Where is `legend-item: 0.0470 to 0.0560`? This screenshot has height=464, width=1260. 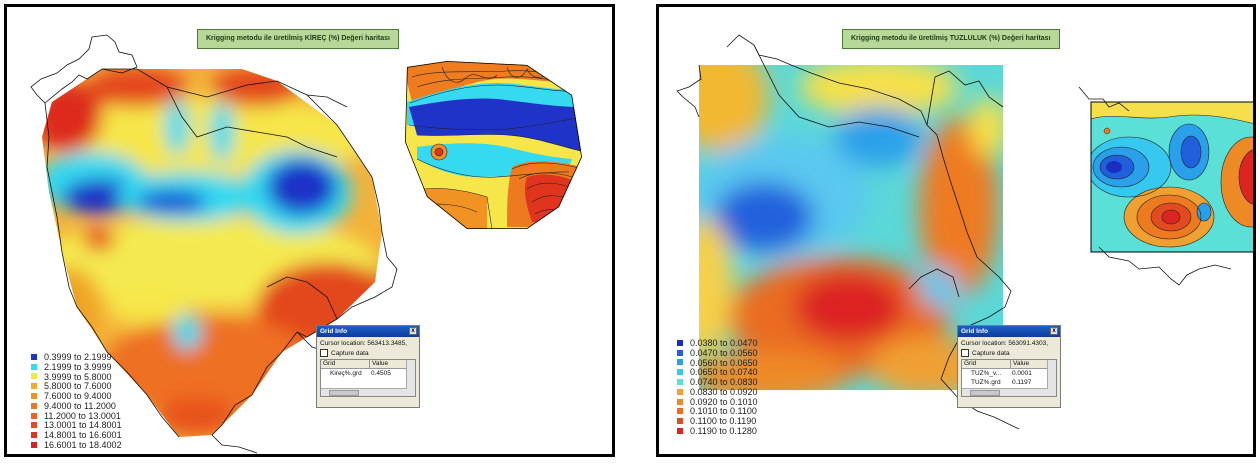 legend-item: 0.0470 to 0.0560 is located at coordinates (717, 353).